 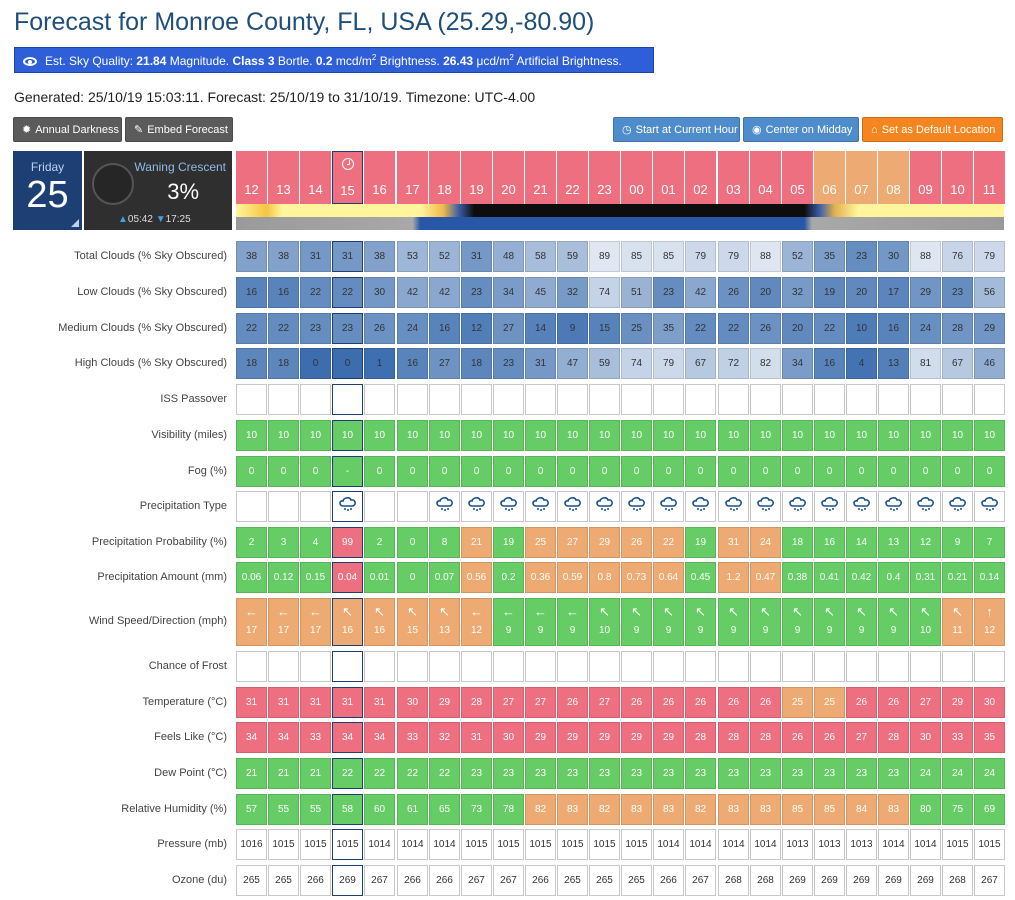 What do you see at coordinates (957, 880) in the screenshot?
I see `ozone-du-cell: 268` at bounding box center [957, 880].